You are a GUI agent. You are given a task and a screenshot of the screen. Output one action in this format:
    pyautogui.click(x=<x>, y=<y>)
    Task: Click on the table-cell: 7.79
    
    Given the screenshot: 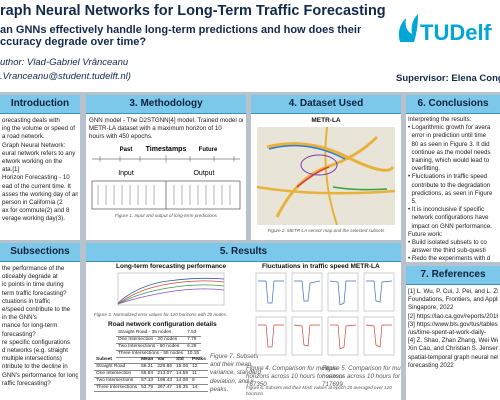 What is the action you would take?
    pyautogui.click(x=193, y=340)
    